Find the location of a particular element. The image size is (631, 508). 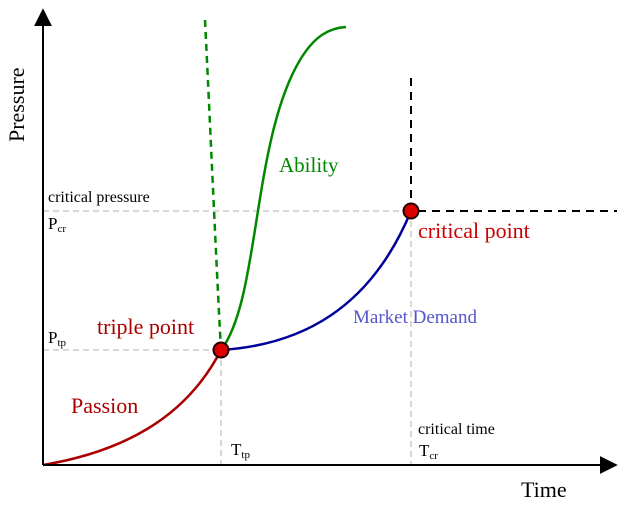

critical-point-label: critical point is located at coordinates (474, 230).